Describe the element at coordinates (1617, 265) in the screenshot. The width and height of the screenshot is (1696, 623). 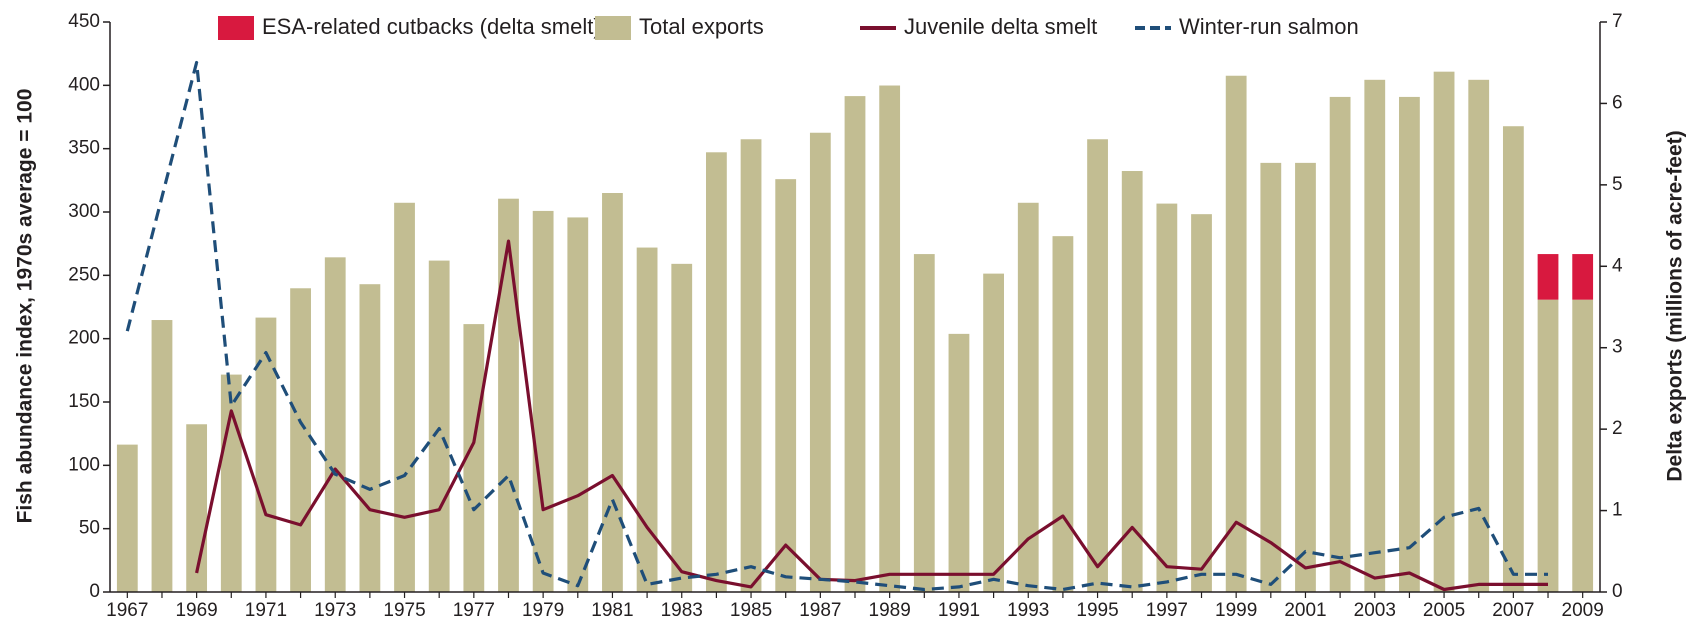
I see `y2-tick-label: 4` at that location.